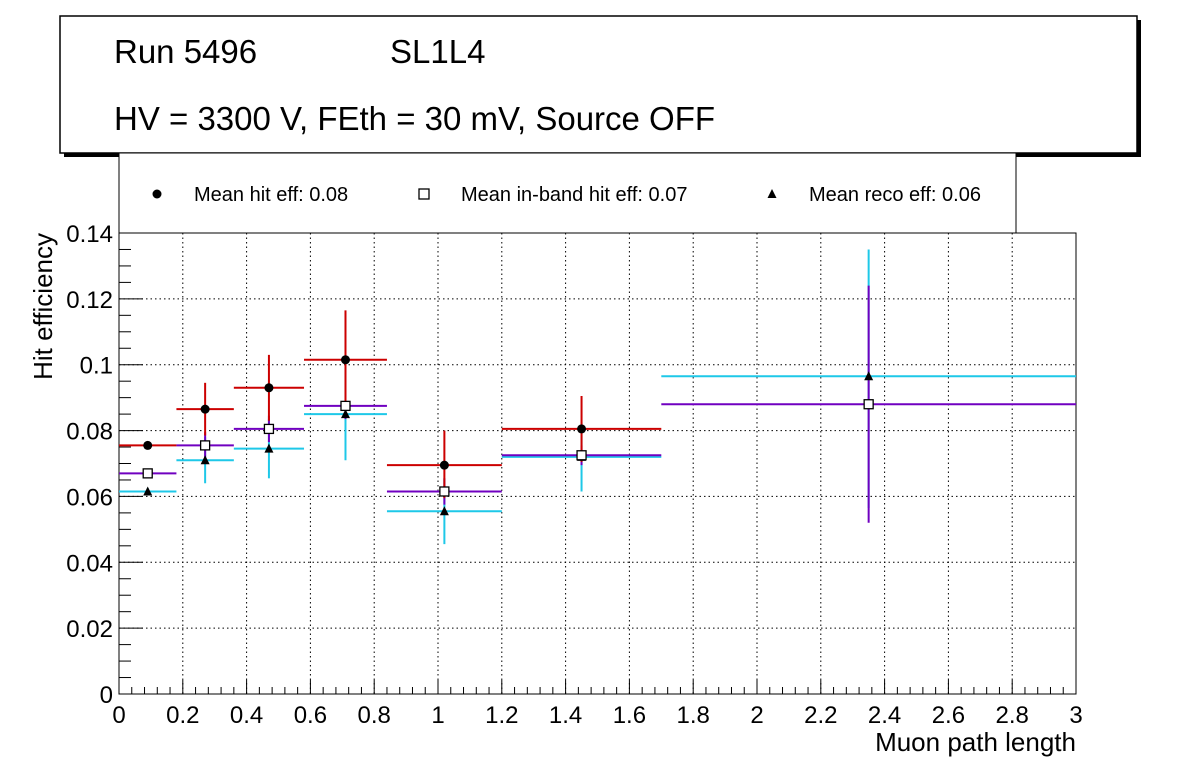  Describe the element at coordinates (365, 412) in the screenshot. I see `markers-circle` at that location.